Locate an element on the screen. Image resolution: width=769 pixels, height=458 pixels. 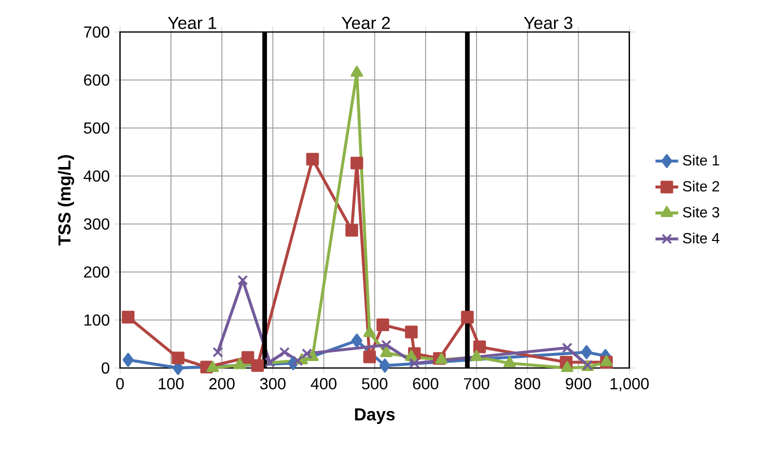
x-tick-label: 700 is located at coordinates (477, 384).